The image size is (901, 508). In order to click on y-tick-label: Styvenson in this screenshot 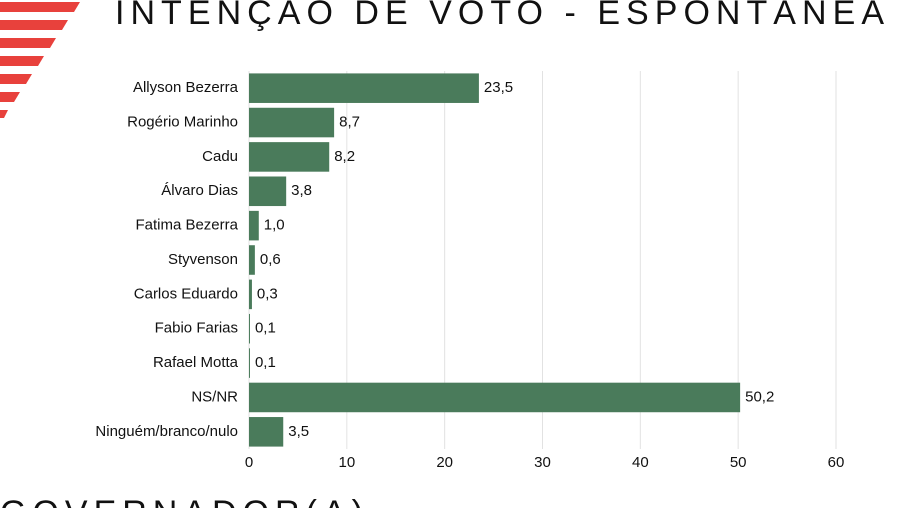, I will do `click(203, 259)`.